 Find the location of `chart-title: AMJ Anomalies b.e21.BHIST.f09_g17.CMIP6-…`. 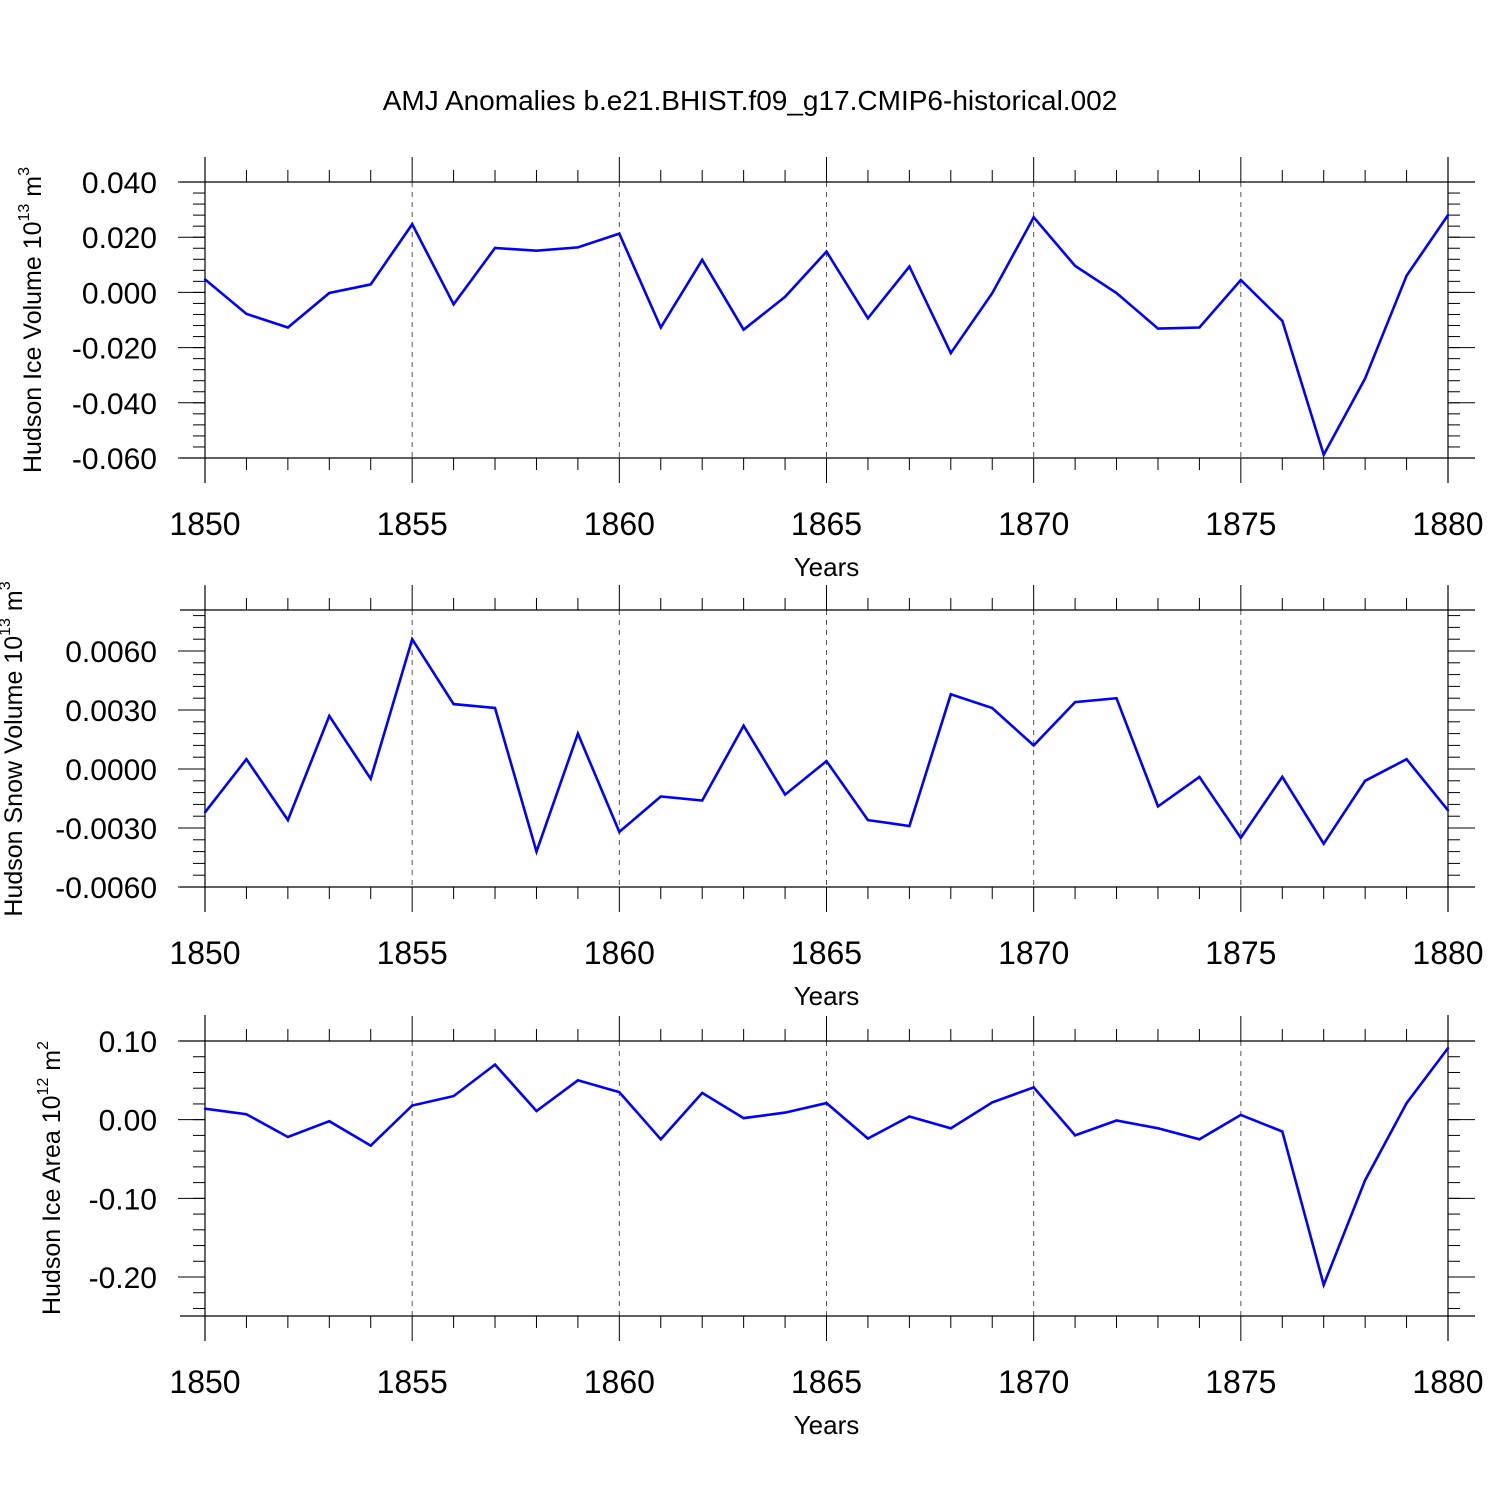

chart-title: AMJ Anomalies b.e21.BHIST.f09_g17.CMIP6-… is located at coordinates (750, 100).